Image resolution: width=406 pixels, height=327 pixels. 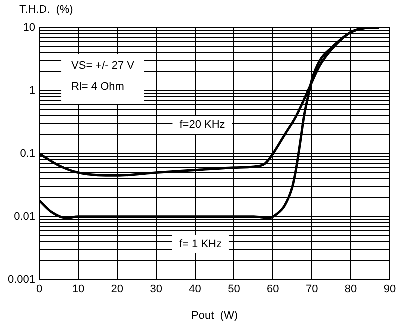 What do you see at coordinates (156, 289) in the screenshot?
I see `x-tick-label: 30` at bounding box center [156, 289].